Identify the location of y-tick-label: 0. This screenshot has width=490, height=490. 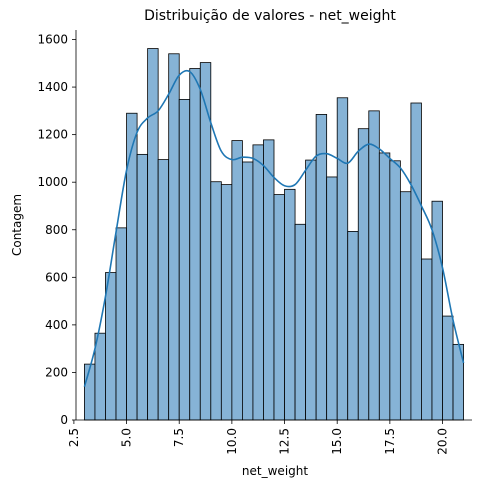
(64, 420).